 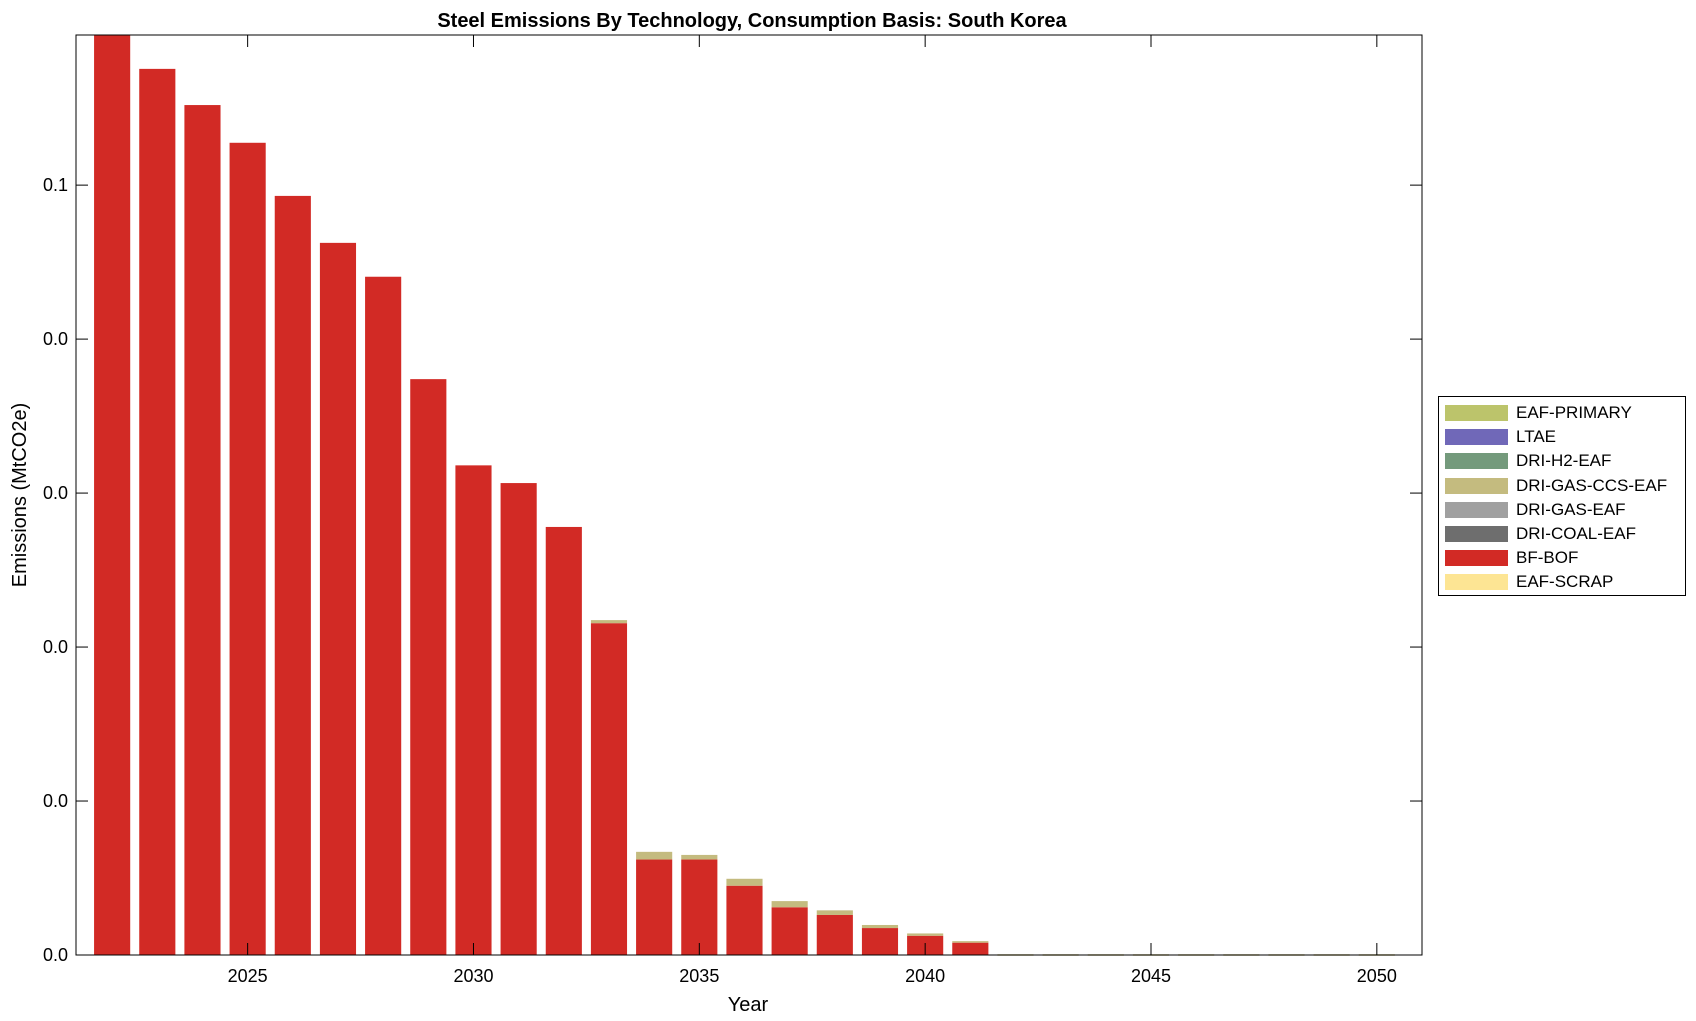 I want to click on legend-item-bf-bof: BF-BOF, so click(x=1511, y=558).